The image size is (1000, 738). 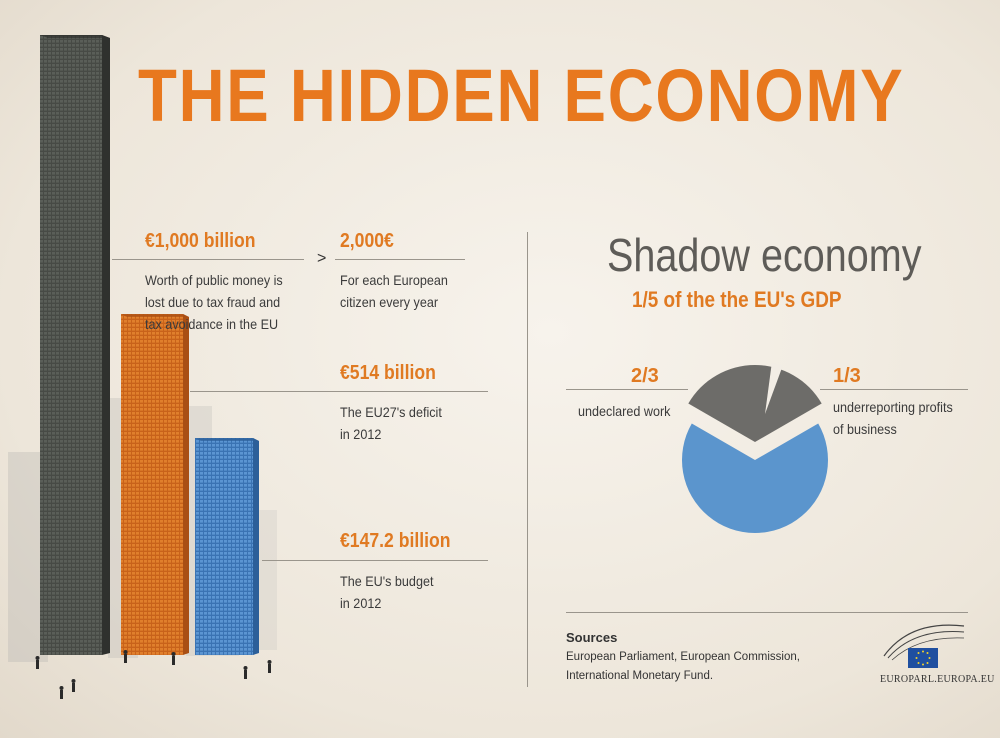 I want to click on shadow-economy-title: Shadow economy, so click(x=764, y=255).